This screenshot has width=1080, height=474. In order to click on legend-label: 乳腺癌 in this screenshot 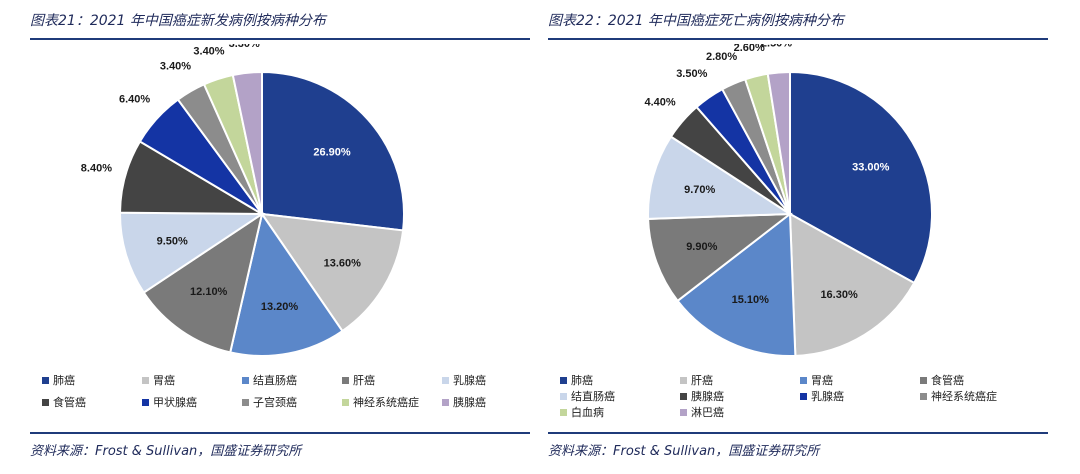, I will do `click(827, 396)`.